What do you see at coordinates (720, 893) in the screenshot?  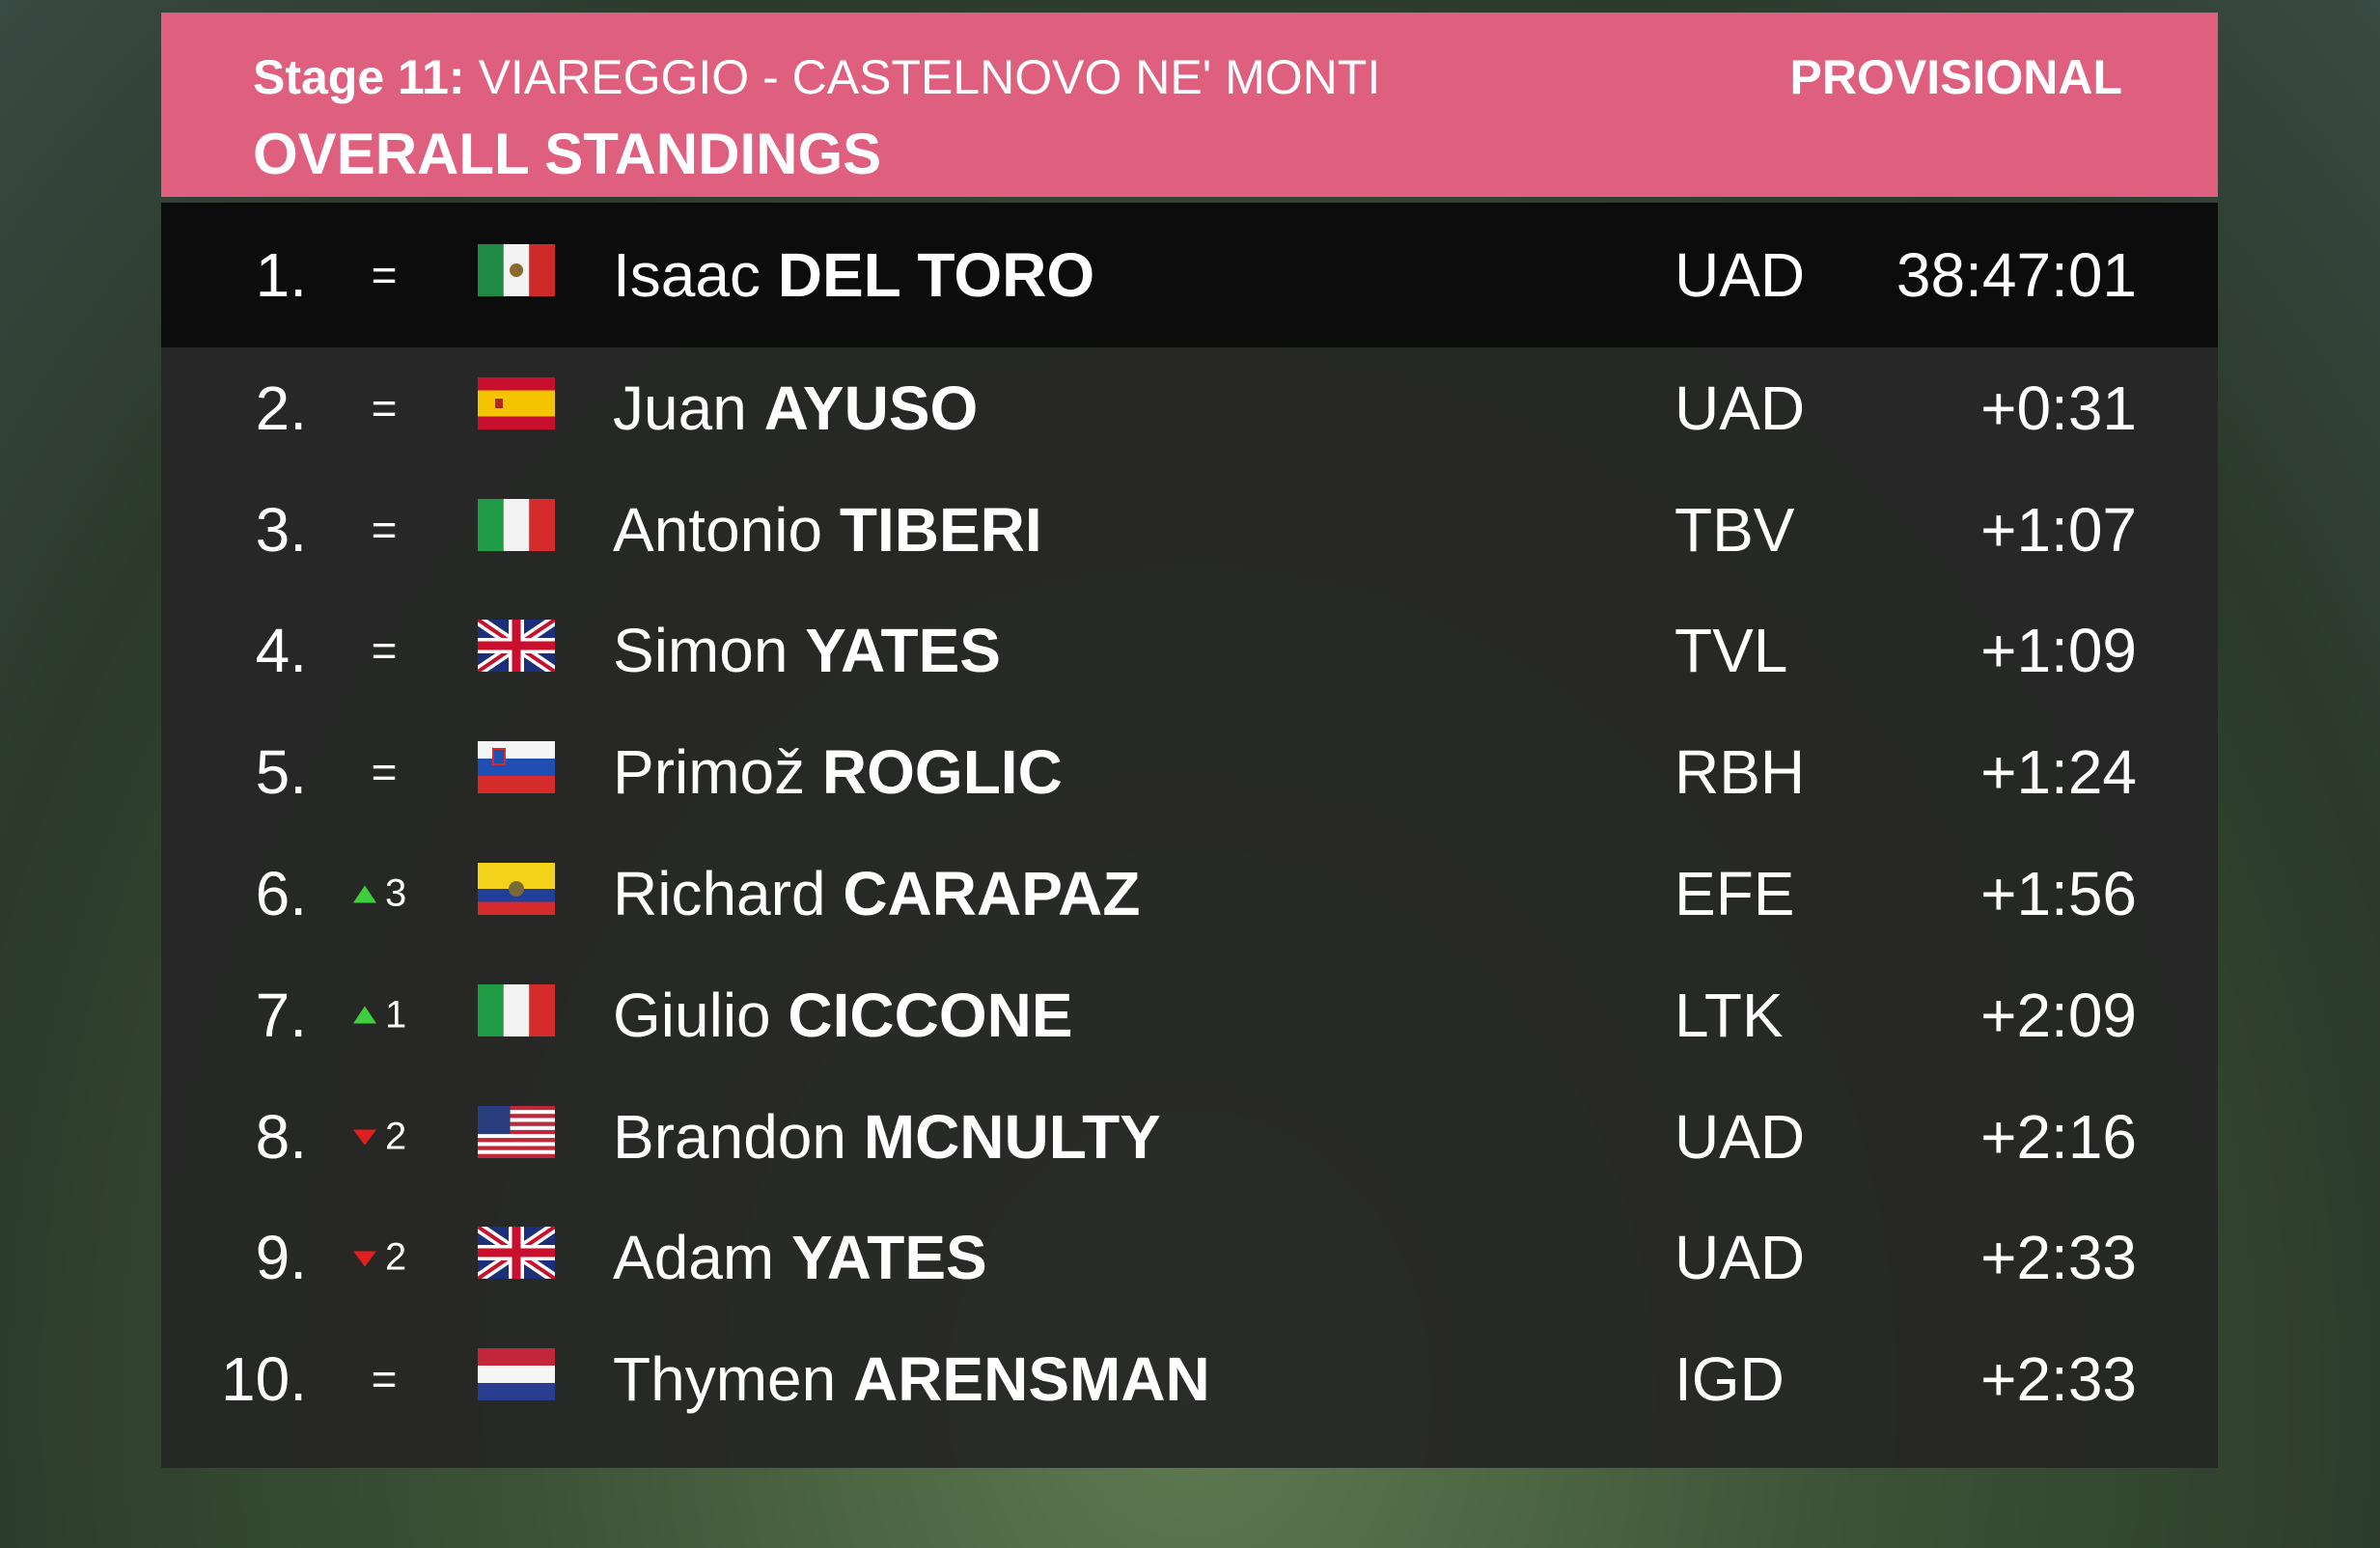 I see `first-name: Richard` at bounding box center [720, 893].